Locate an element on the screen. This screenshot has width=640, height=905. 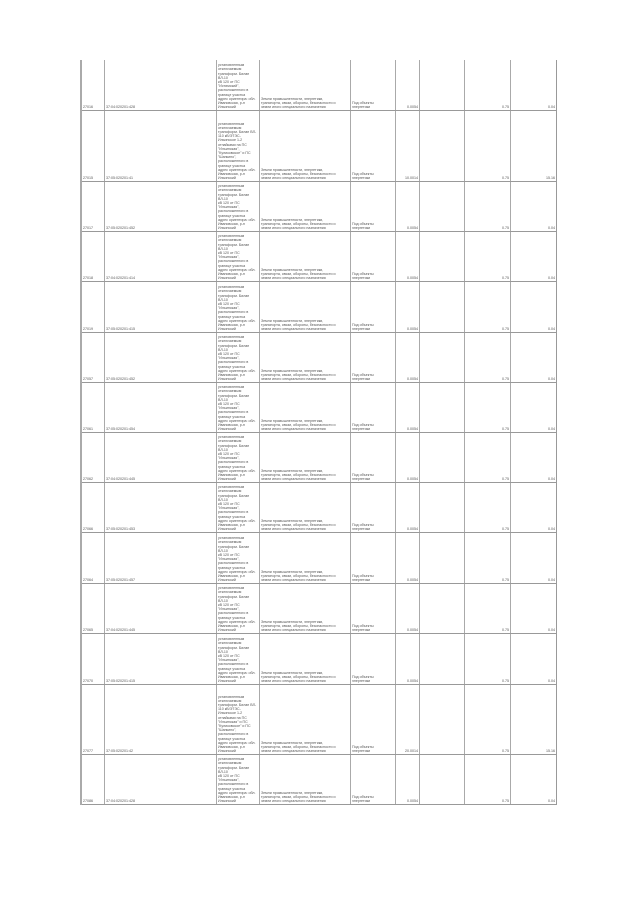
cell-cadastral-number-text: 37:05:020201:415 is located at coordinates (120, 329).